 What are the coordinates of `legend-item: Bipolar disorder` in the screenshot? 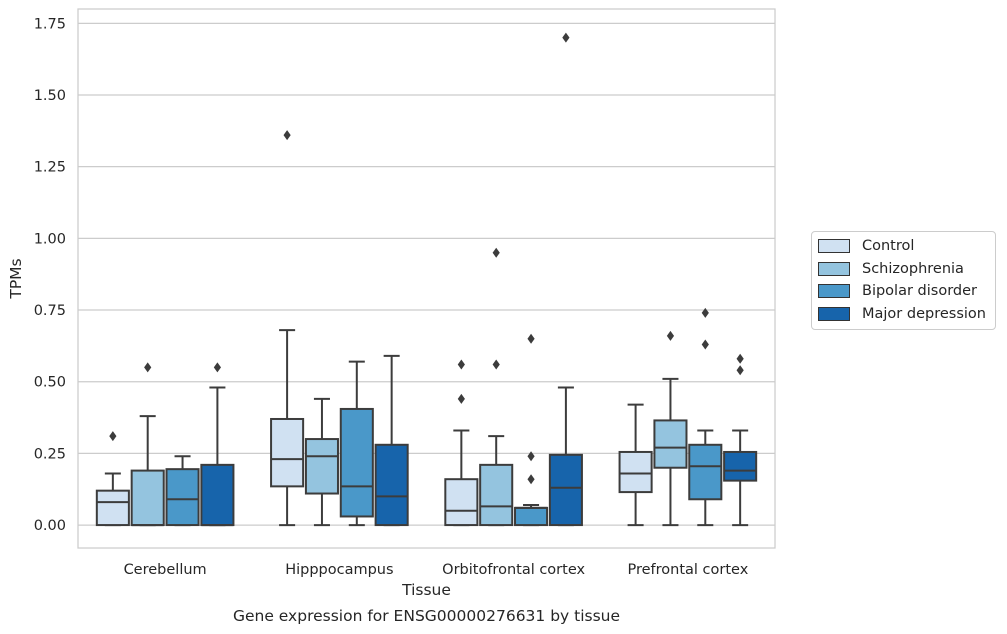 It's located at (903, 291).